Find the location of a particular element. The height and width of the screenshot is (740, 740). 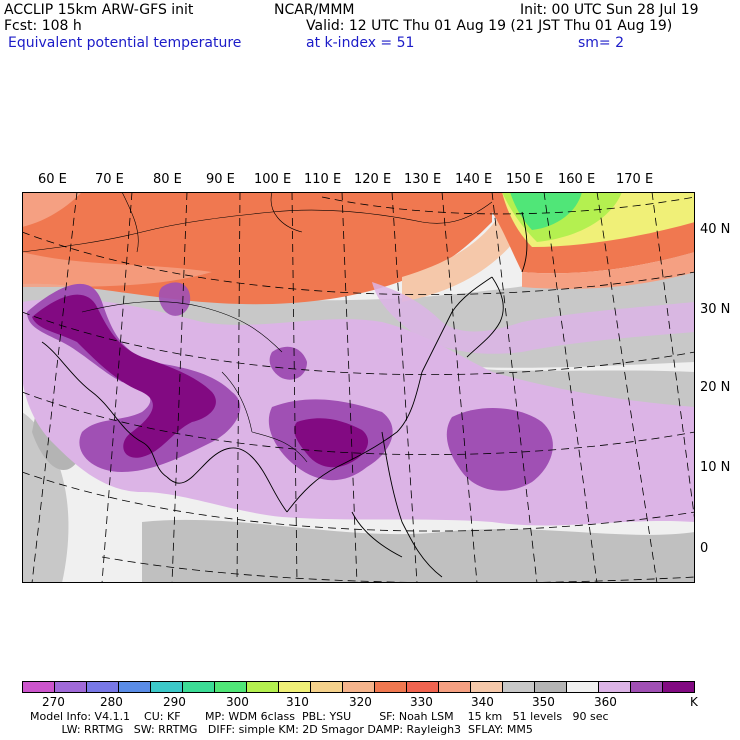

legend-tick: 360 is located at coordinates (605, 702).